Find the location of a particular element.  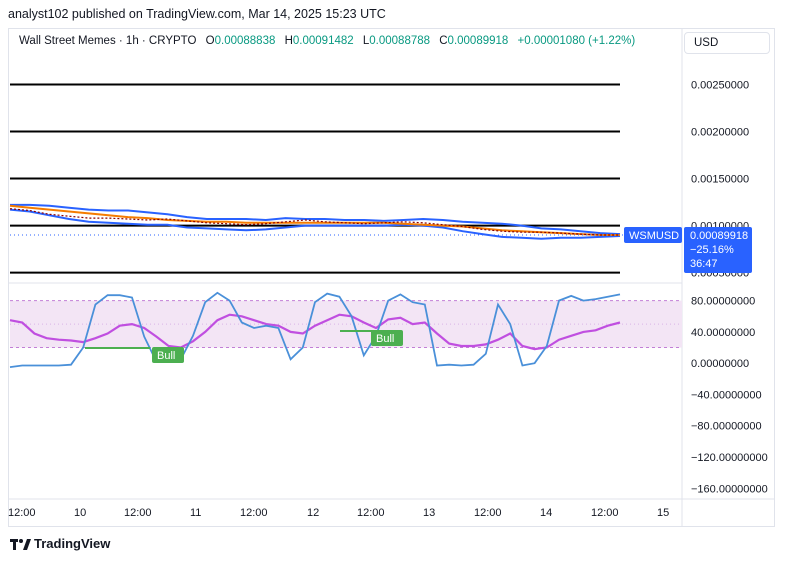

low-value: 0.00088788 is located at coordinates (400, 41).